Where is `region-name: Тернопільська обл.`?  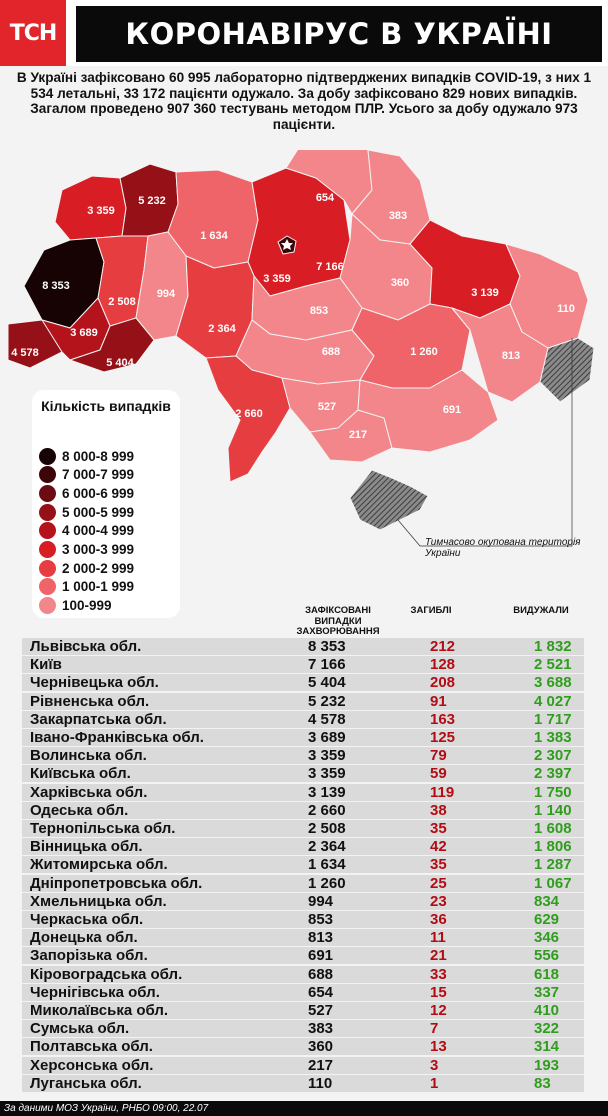 region-name: Тернопільська обл. is located at coordinates (103, 828).